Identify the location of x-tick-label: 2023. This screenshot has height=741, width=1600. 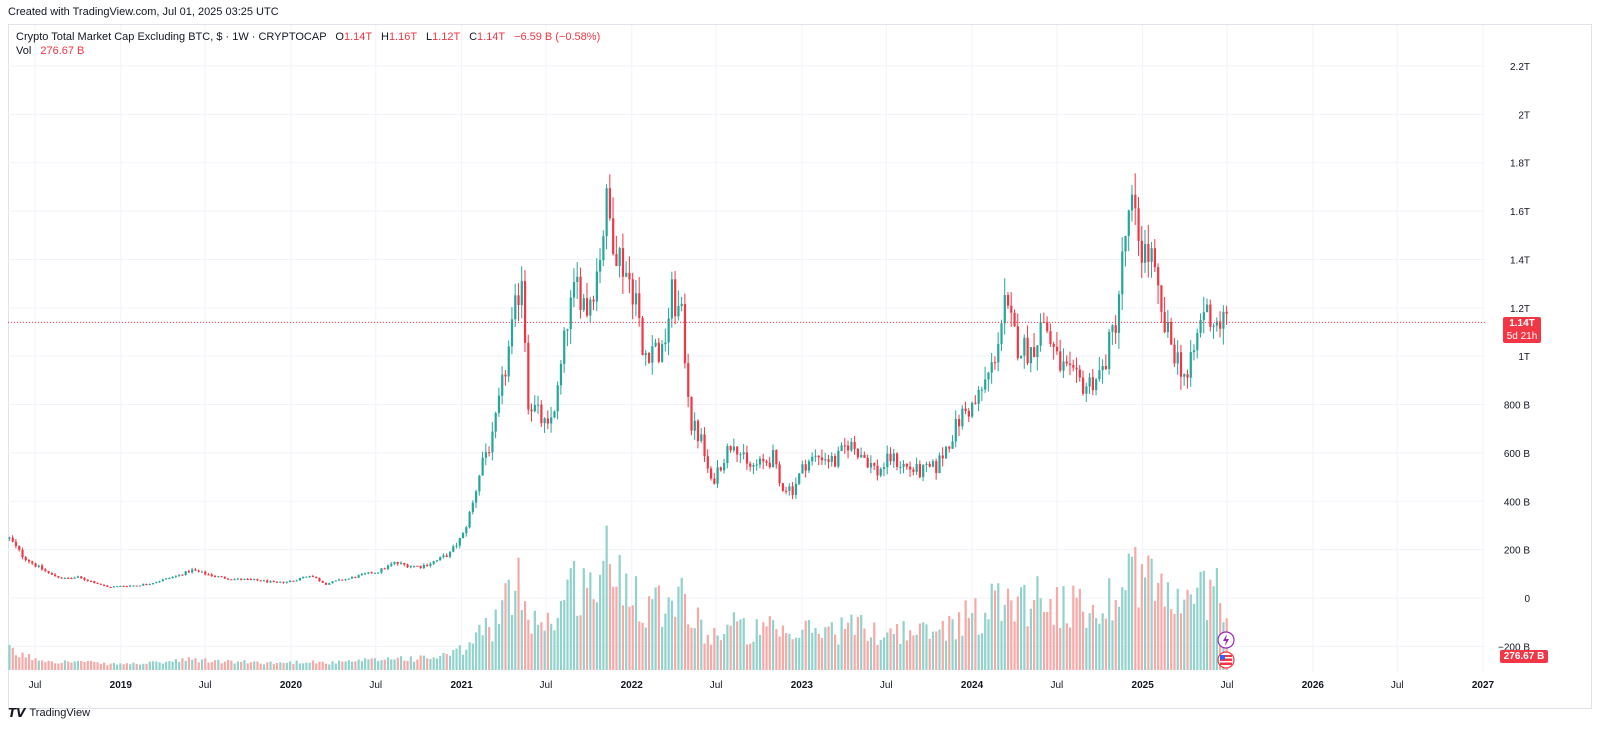
(802, 685).